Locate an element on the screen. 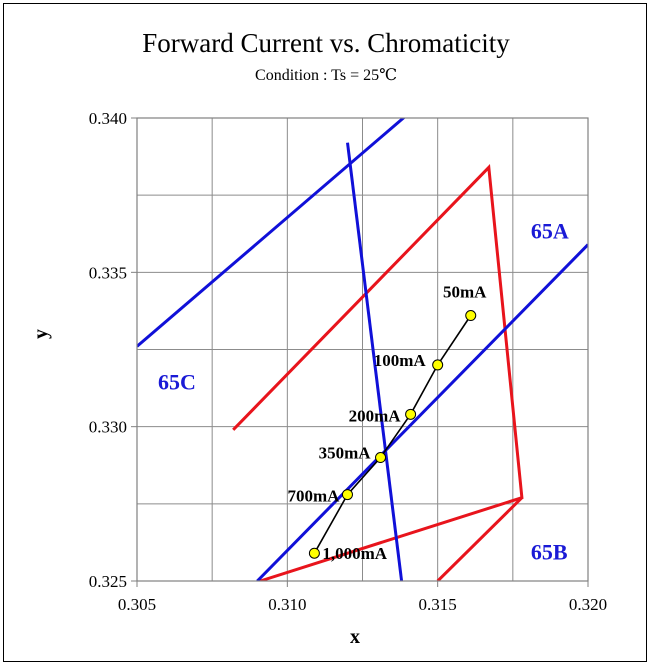  data-label: 200mA is located at coordinates (375, 415).